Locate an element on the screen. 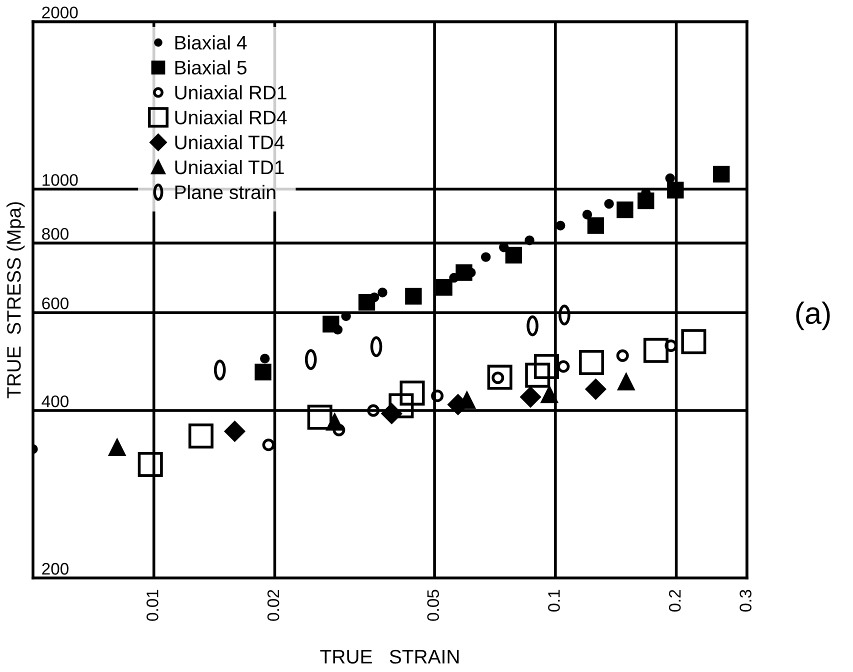  x-tick-label: 0.1 is located at coordinates (554, 601).